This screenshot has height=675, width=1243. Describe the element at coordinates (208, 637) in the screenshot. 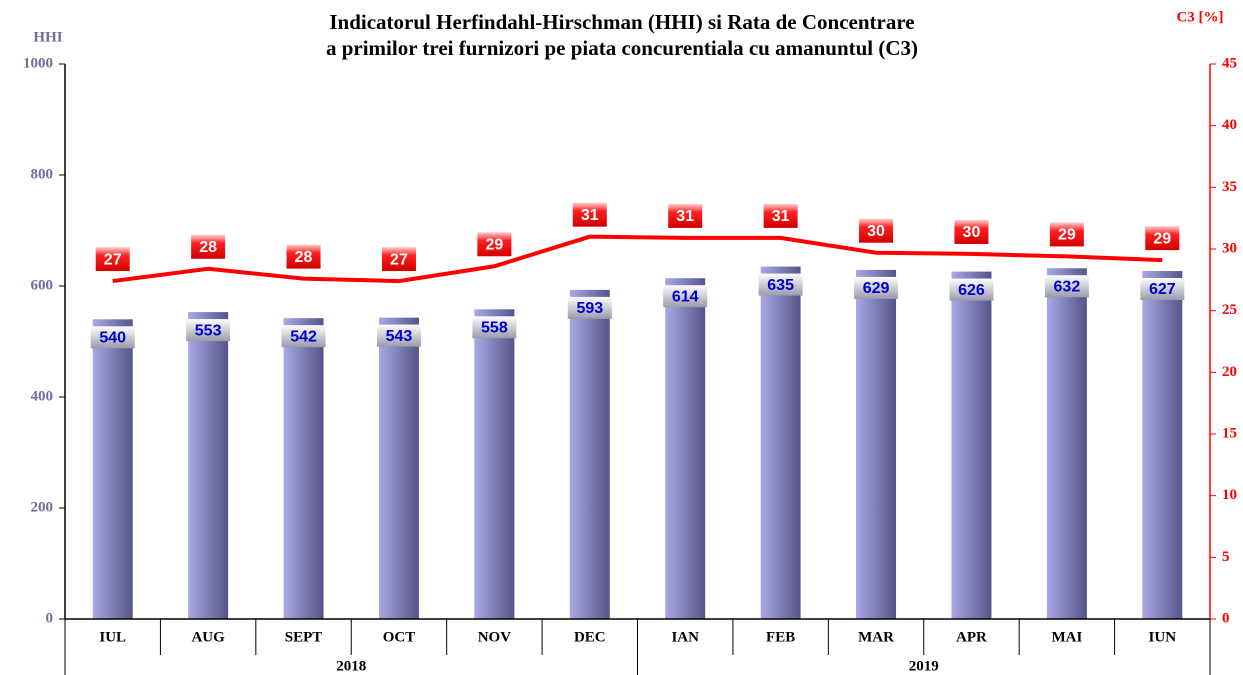

I see `x-tick-label: AUG` at that location.